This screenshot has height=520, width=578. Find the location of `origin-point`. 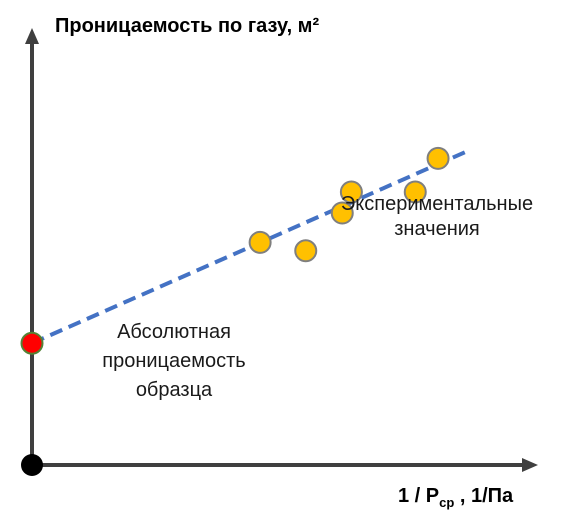

origin-point is located at coordinates (32, 465).